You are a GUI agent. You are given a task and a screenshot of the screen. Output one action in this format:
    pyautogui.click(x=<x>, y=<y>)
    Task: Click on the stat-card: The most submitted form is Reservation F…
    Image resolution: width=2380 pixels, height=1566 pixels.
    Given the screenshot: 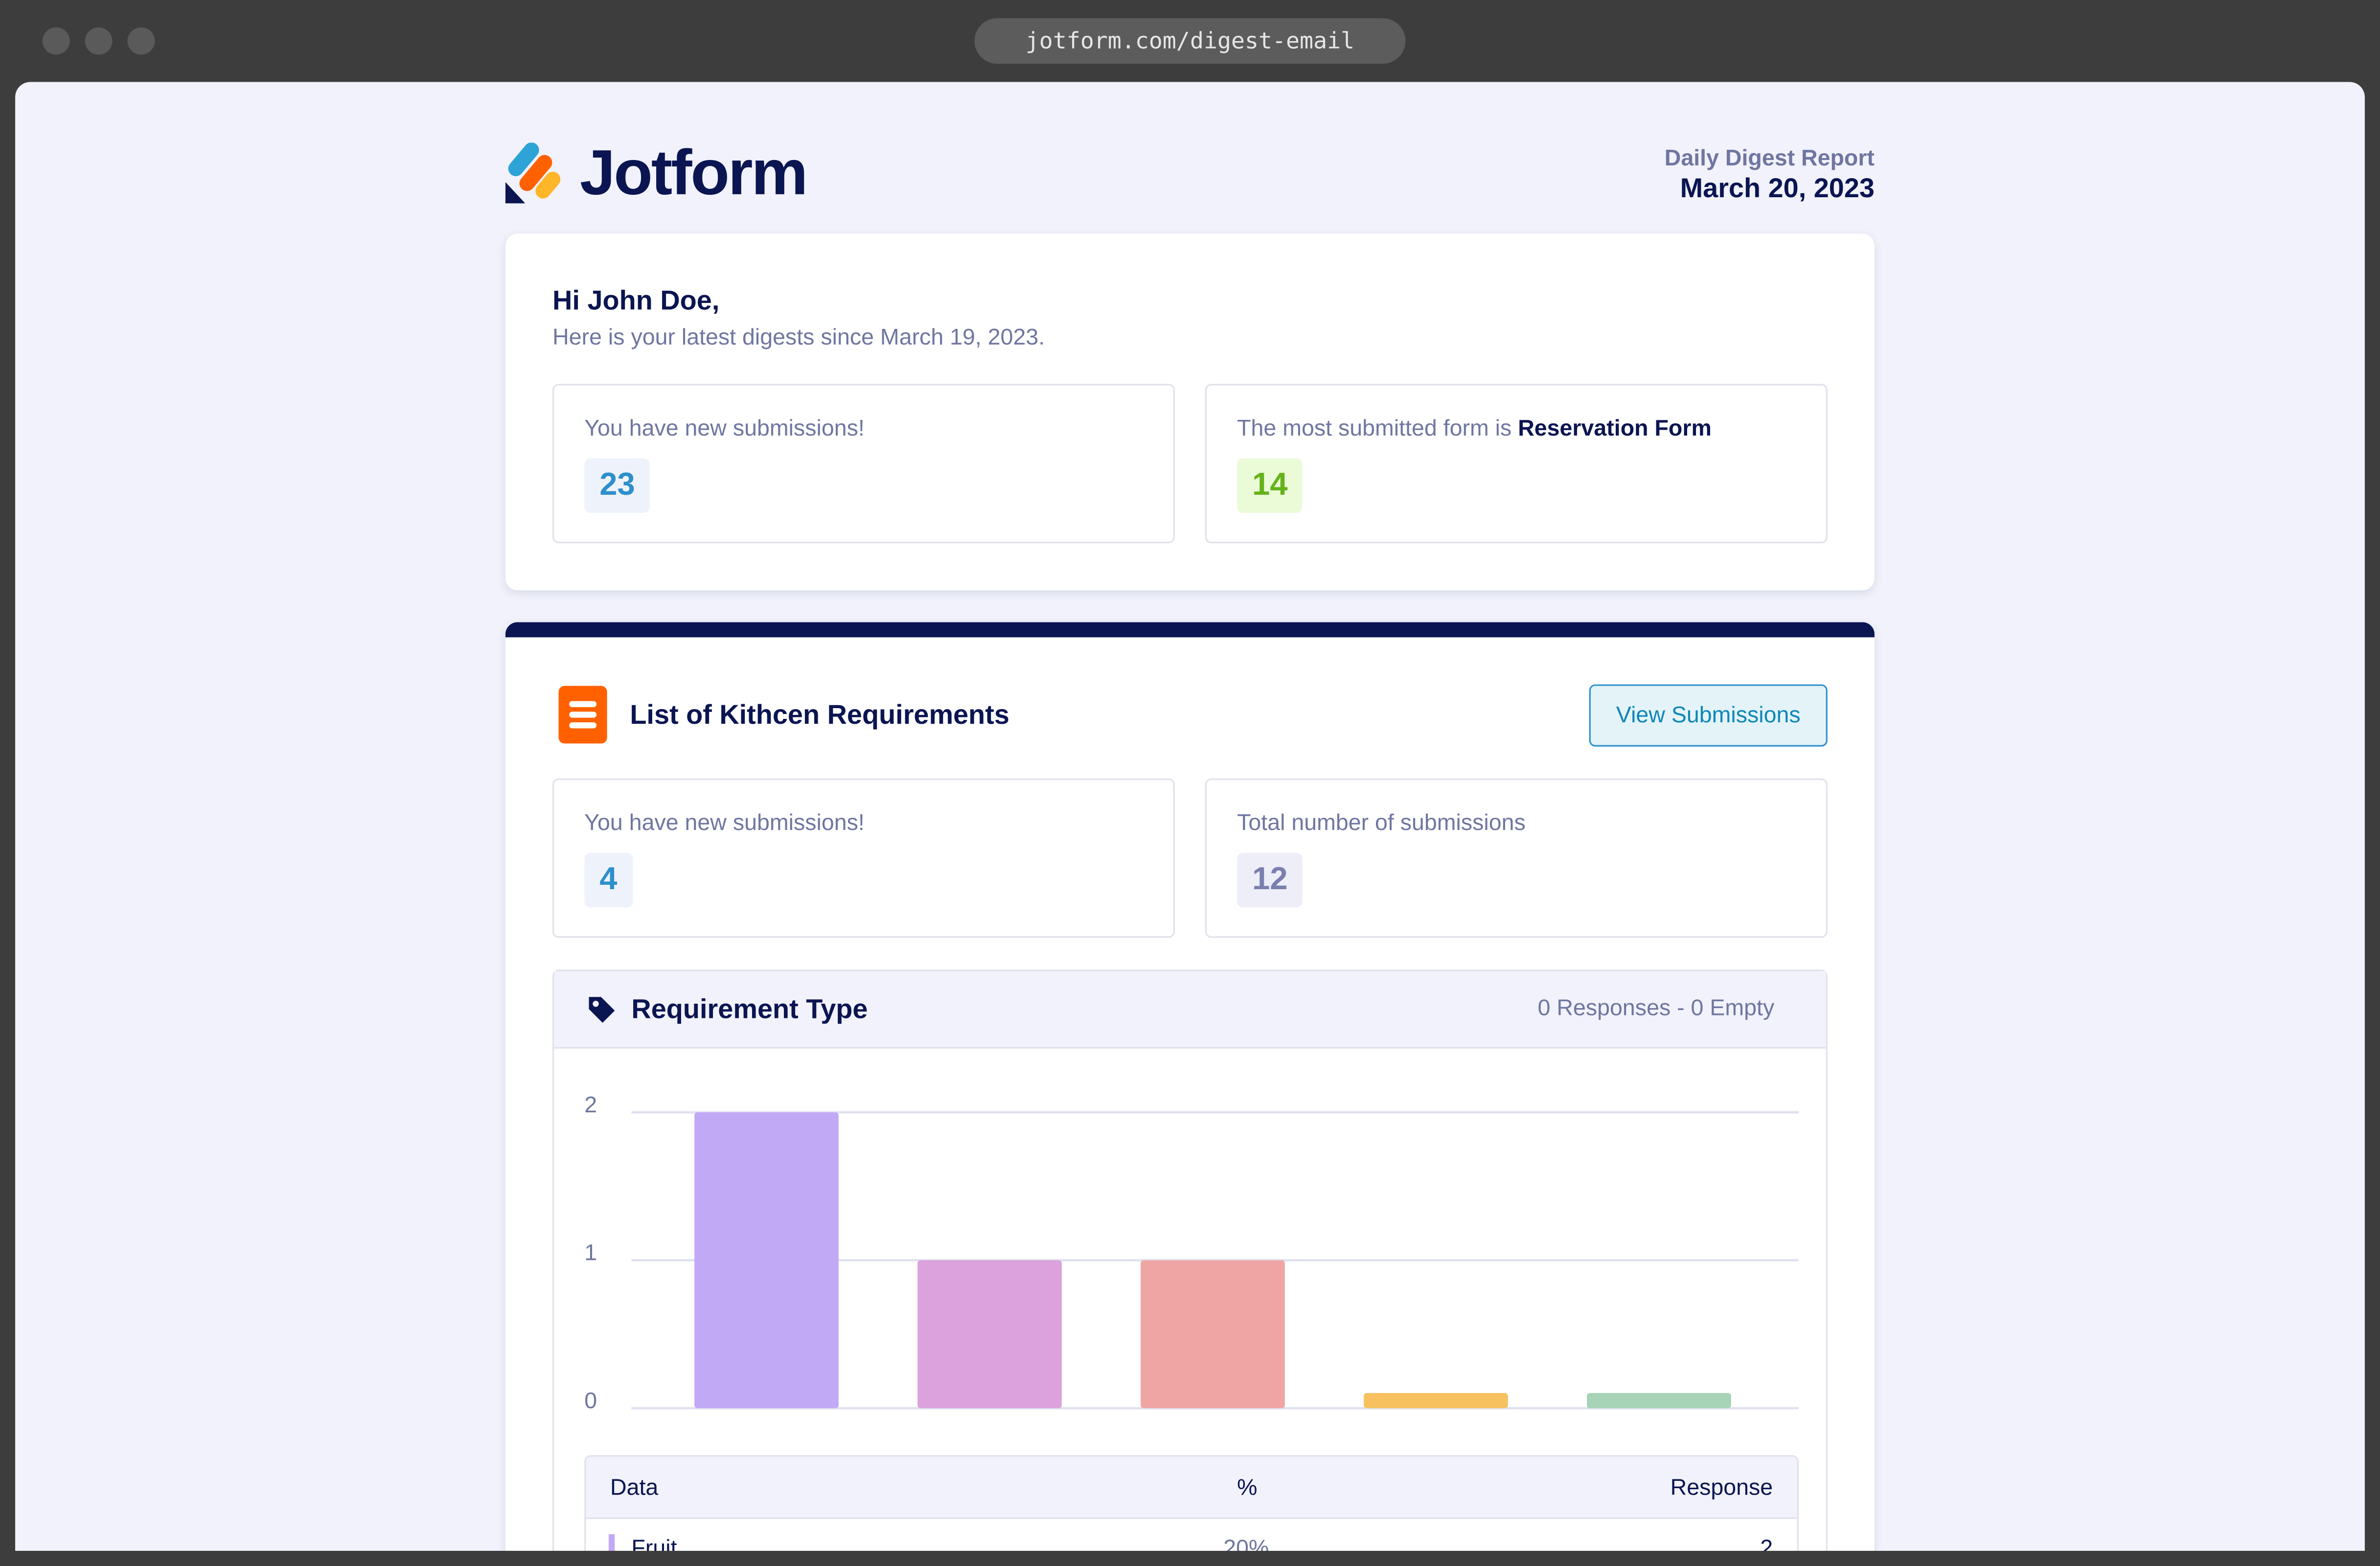 What is the action you would take?
    pyautogui.click(x=1516, y=464)
    